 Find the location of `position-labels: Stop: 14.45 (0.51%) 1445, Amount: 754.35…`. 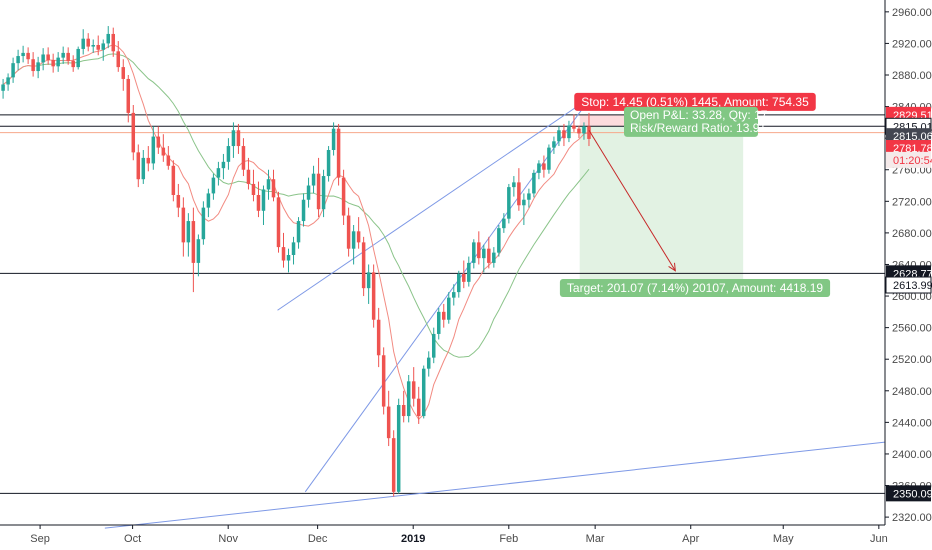

position-labels: Stop: 14.45 (0.51%) 1445, Amount: 754.35… is located at coordinates (695, 195).